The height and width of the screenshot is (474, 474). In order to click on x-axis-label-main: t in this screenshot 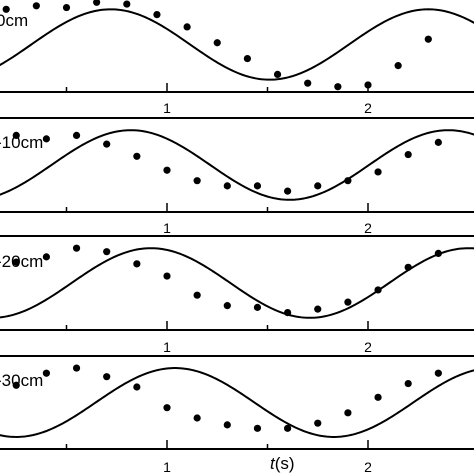, I will do `click(273, 463)`.